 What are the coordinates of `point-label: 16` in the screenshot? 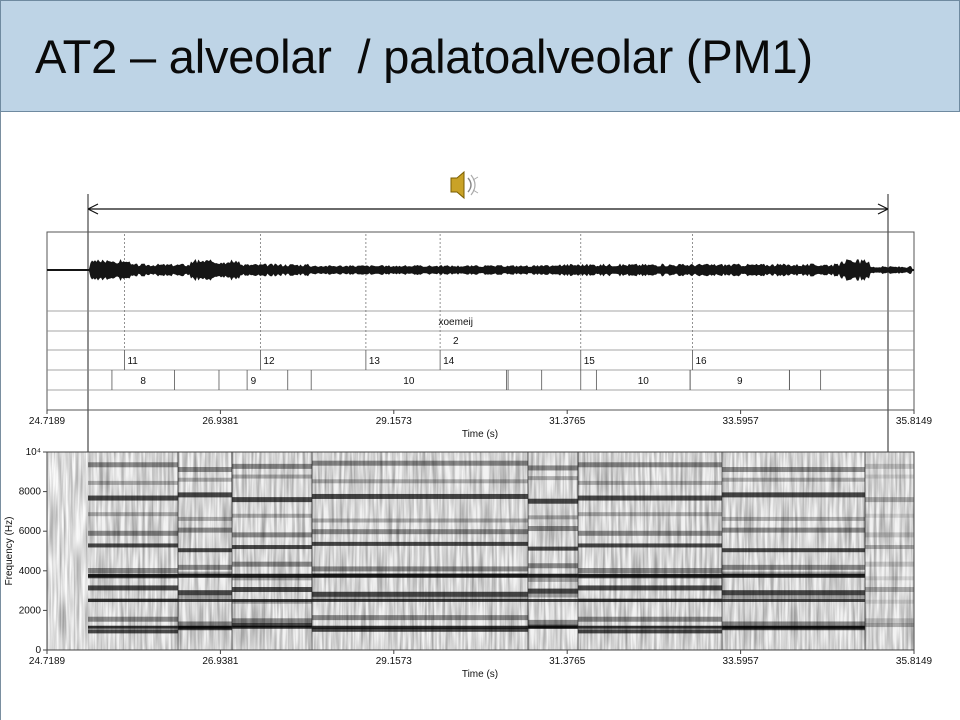 It's located at (701, 361).